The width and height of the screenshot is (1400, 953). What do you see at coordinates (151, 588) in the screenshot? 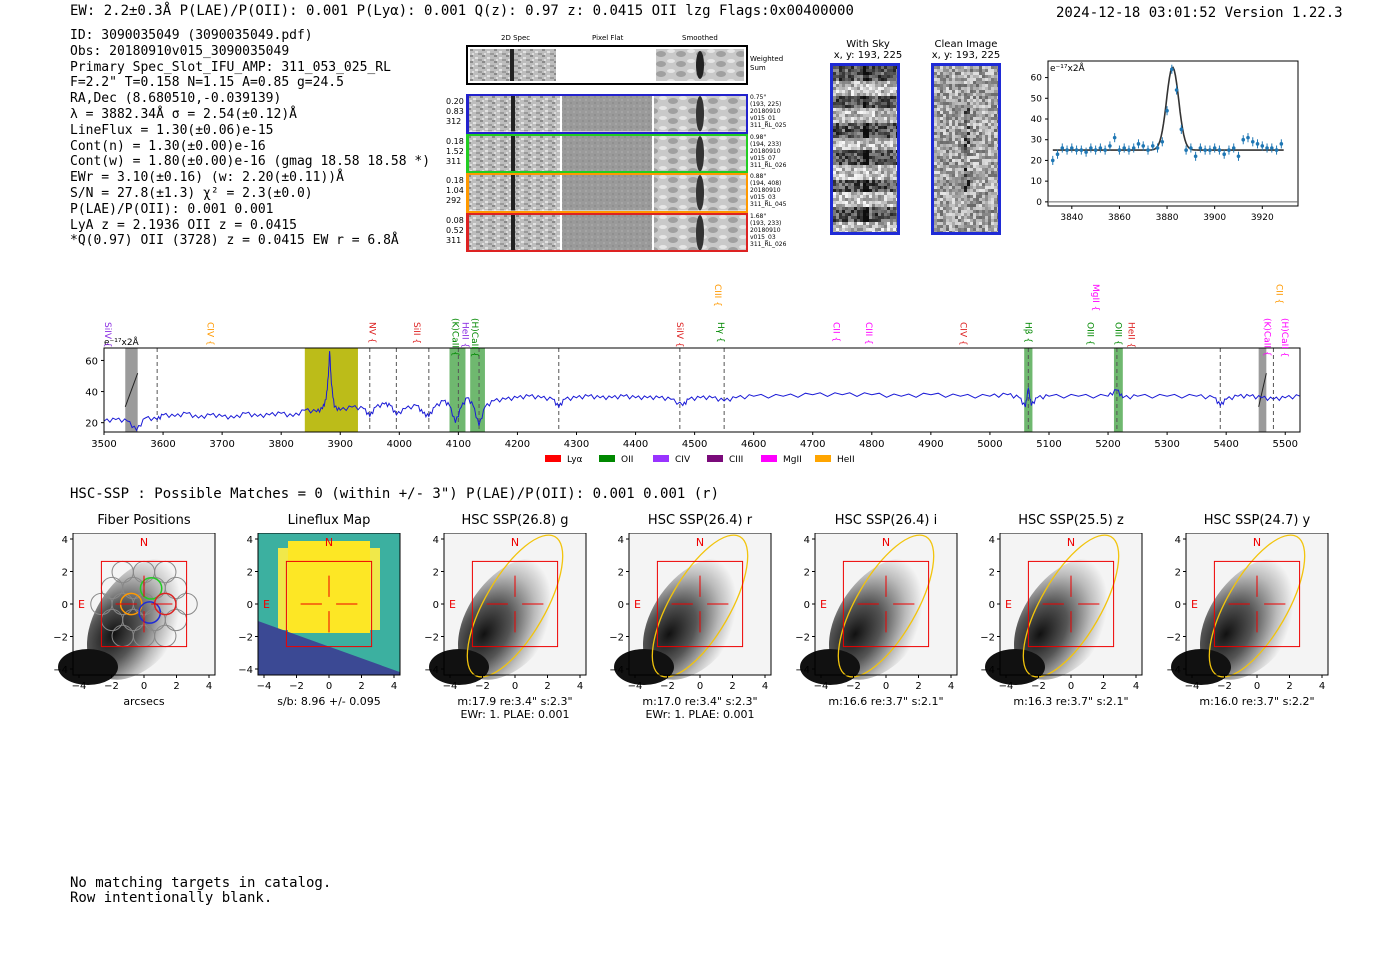
I see `fiber-circle-selected` at bounding box center [151, 588].